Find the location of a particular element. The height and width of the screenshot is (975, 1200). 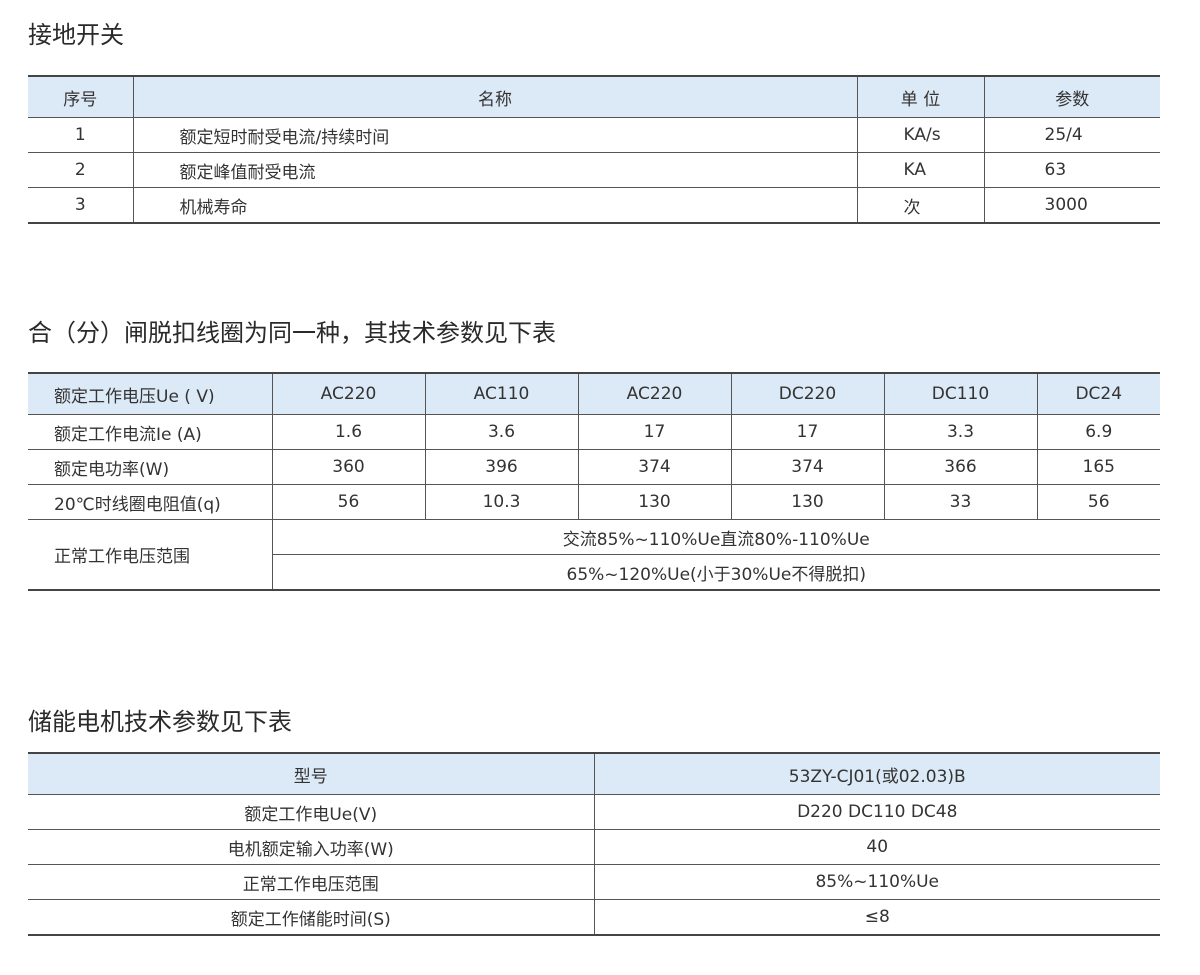

table-cell: 额定工作电流Ie (A) is located at coordinates (150, 432).